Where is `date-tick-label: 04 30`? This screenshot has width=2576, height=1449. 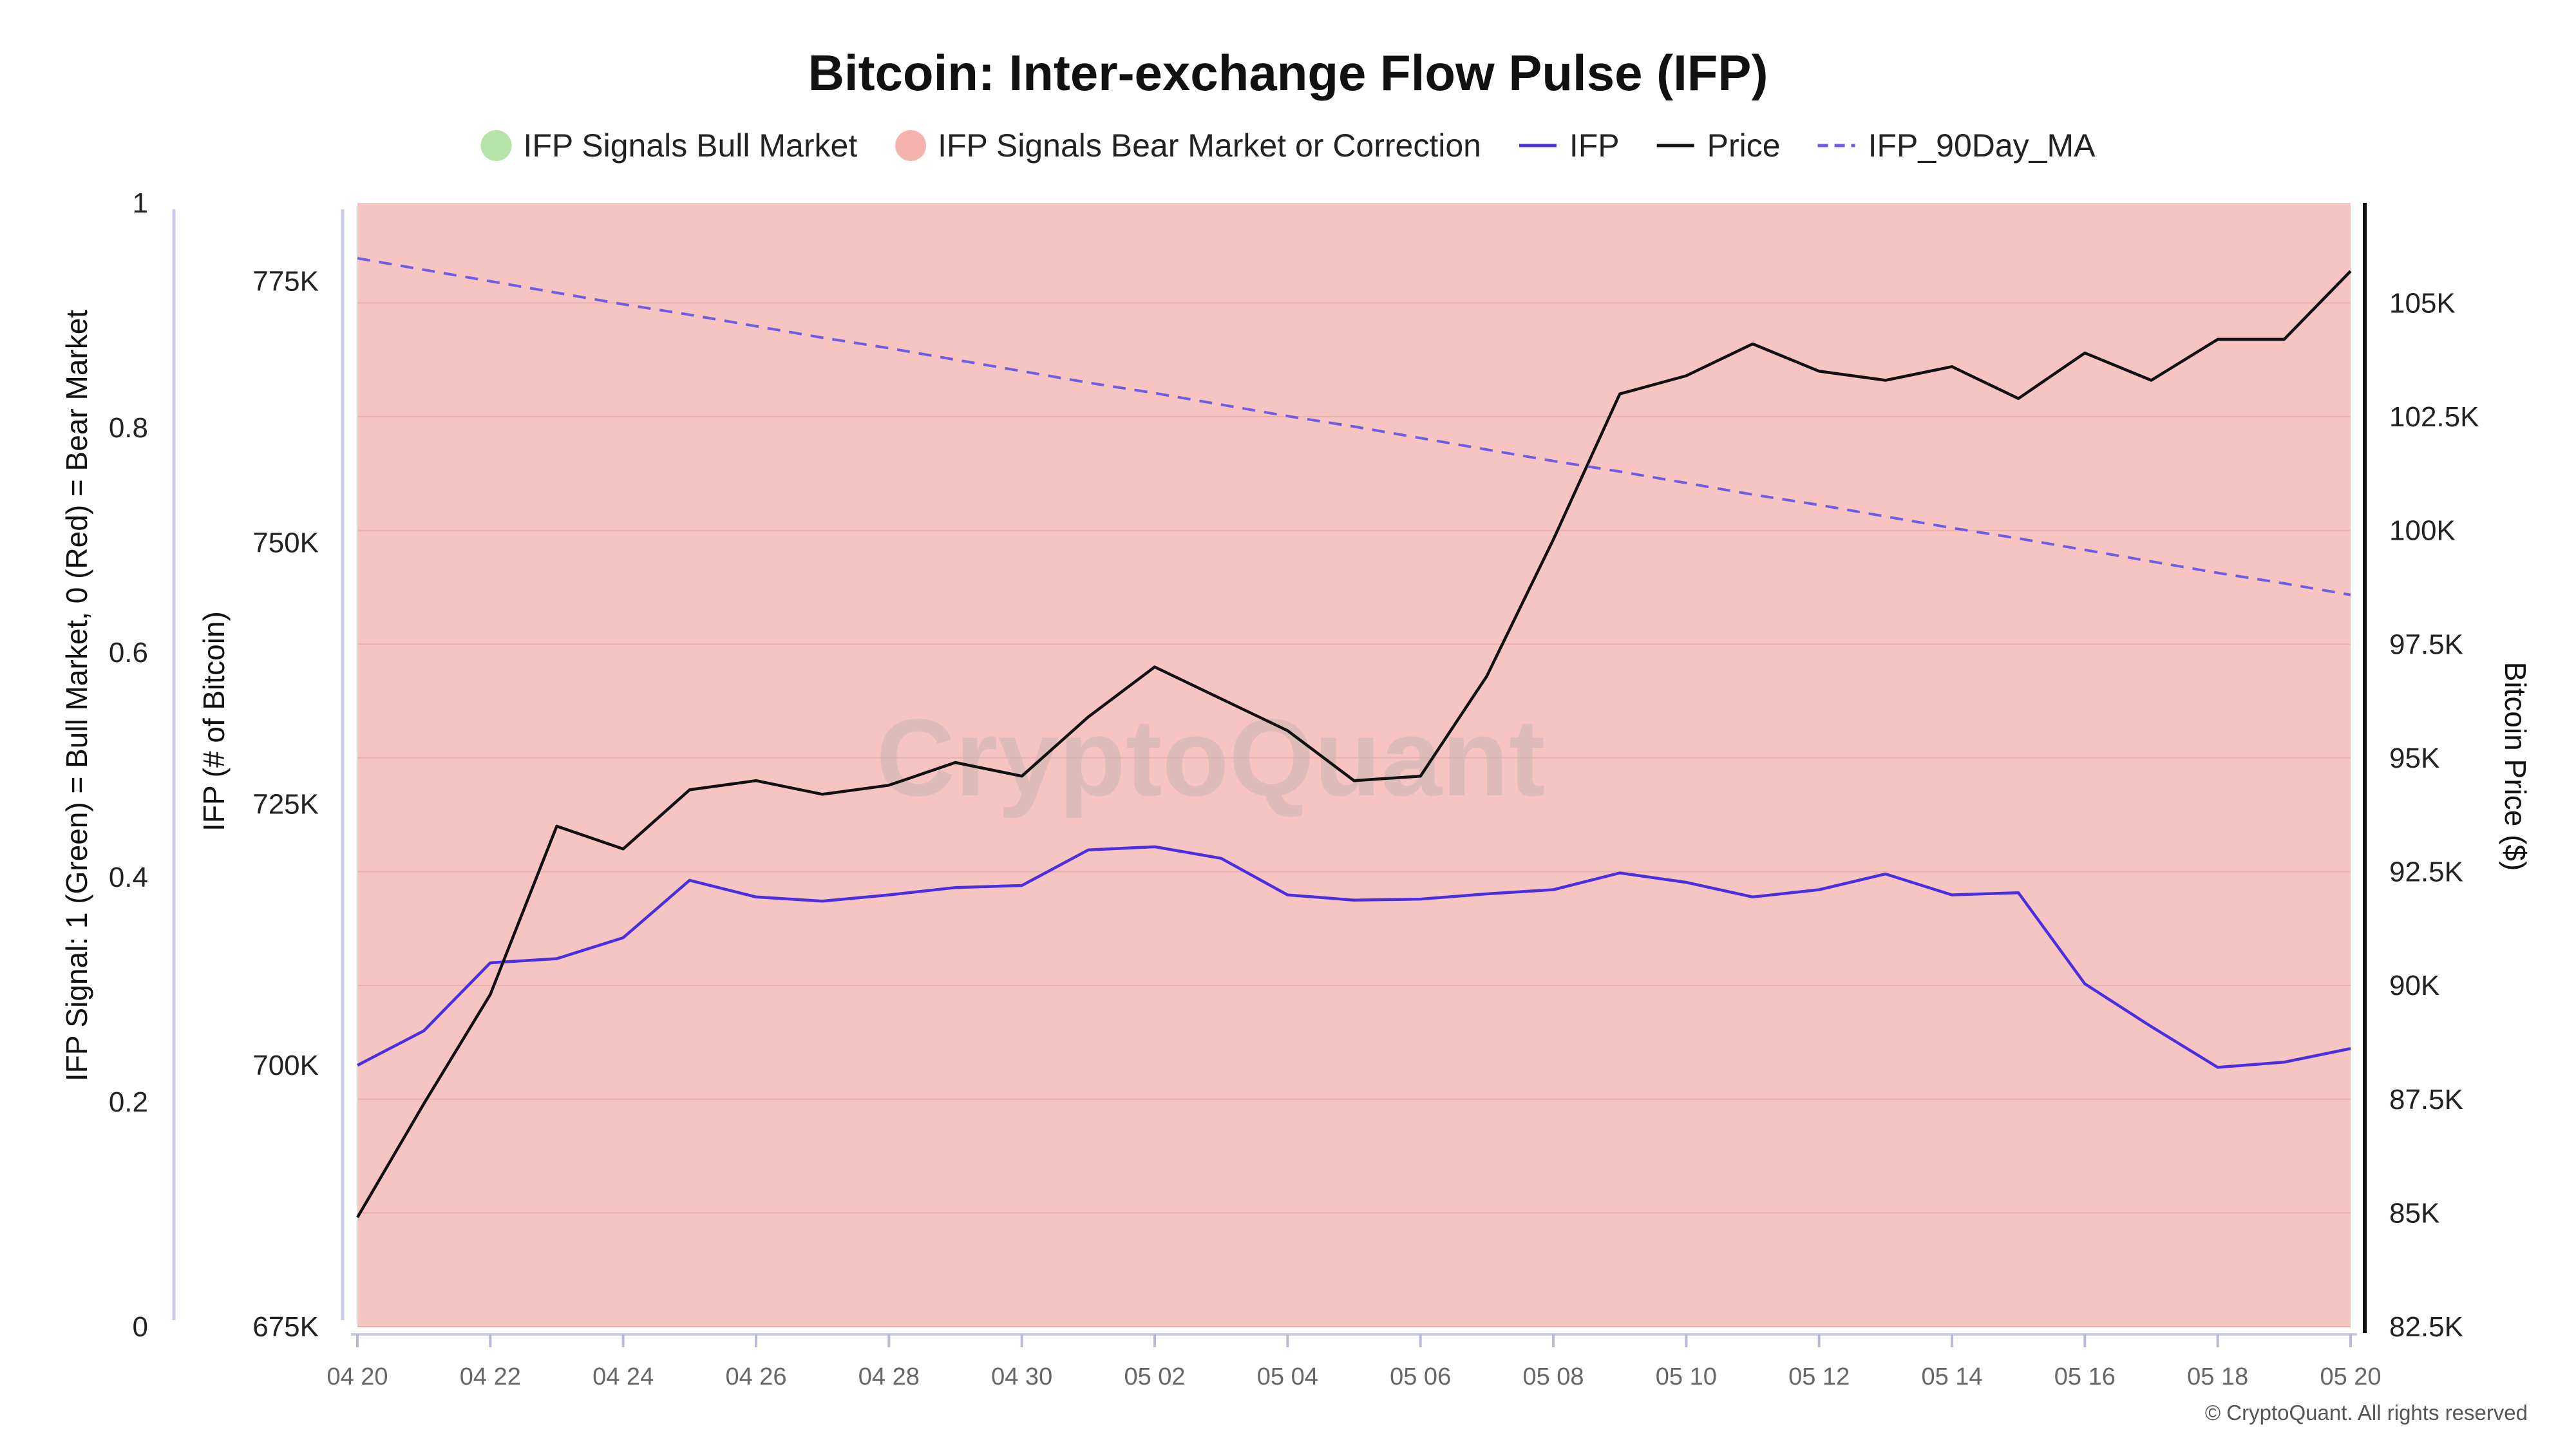
date-tick-label: 04 30 is located at coordinates (1021, 1376).